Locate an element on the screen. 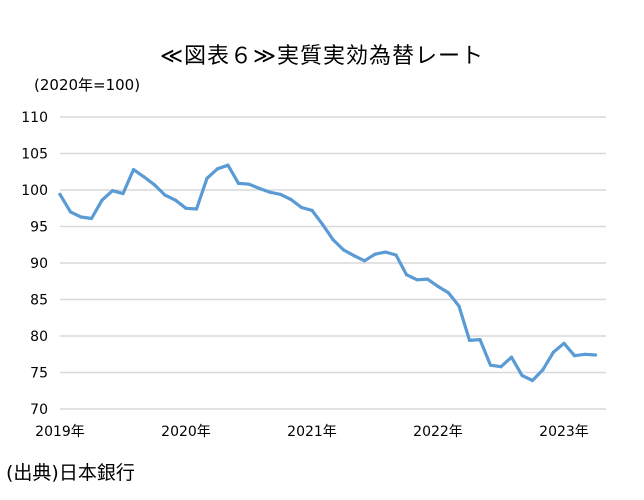  x-tick-label: 2020年 is located at coordinates (186, 432).